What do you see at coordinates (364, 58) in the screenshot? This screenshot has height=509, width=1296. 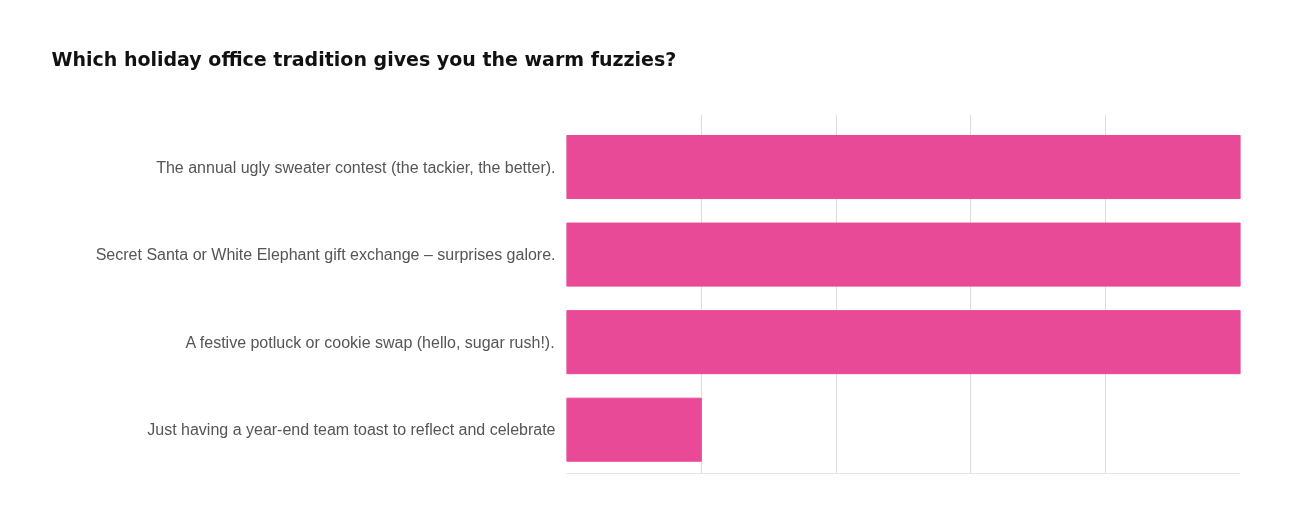 I see `text: Which holiday office tradition gives you the warm fuzzies?` at bounding box center [364, 58].